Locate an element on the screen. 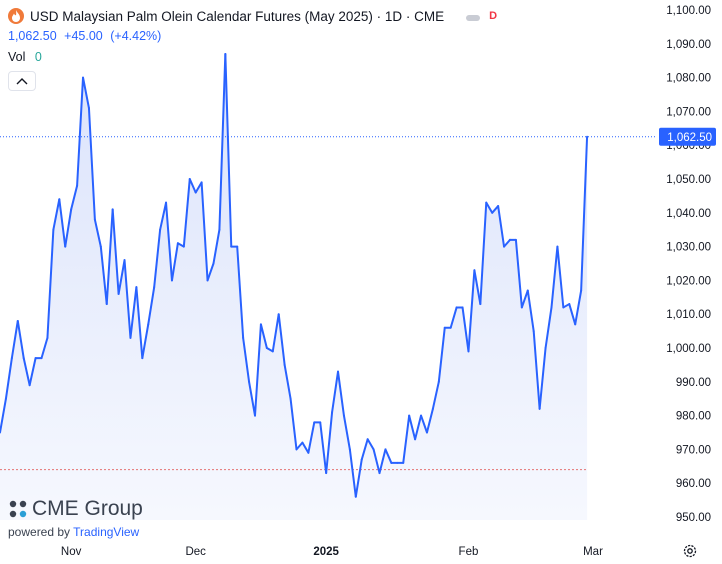 This screenshot has height=564, width=722. volume-value: 0 is located at coordinates (38, 57).